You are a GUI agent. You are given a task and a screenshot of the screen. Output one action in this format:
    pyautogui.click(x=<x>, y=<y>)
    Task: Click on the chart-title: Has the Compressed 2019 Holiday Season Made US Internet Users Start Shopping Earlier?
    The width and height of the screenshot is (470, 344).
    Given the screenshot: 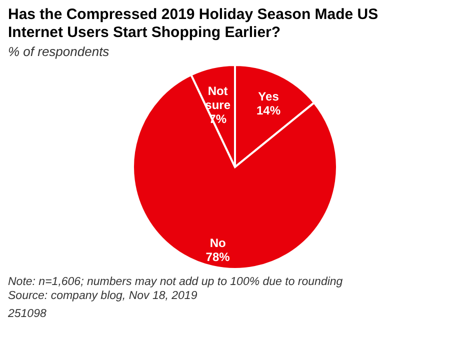 What is the action you would take?
    pyautogui.click(x=194, y=24)
    